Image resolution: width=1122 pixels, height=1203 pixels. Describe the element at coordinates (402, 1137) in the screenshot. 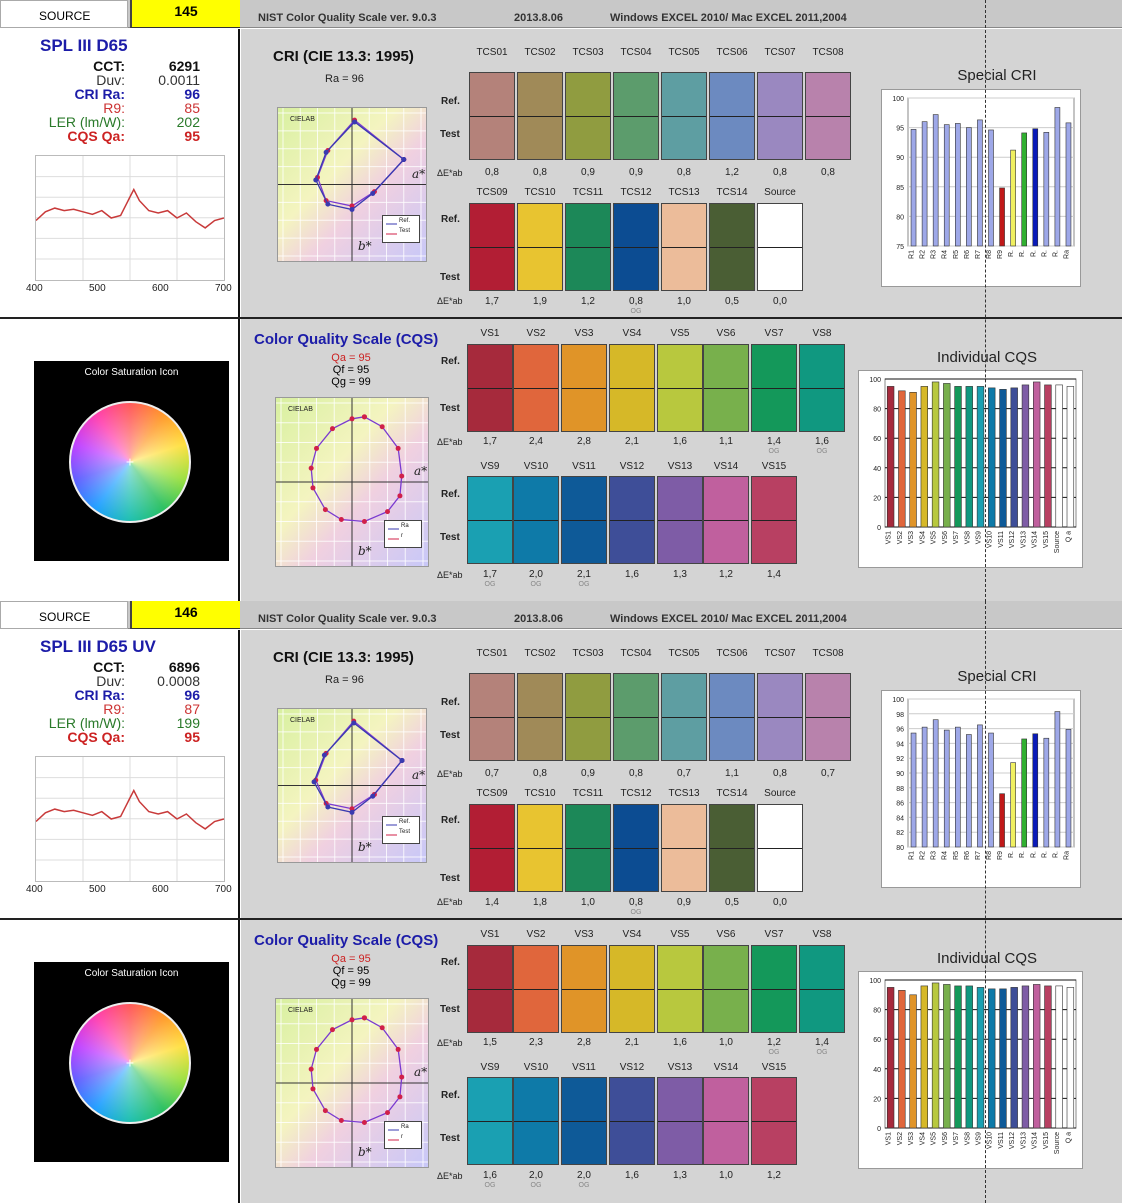

I see `legend-test: r` at that location.